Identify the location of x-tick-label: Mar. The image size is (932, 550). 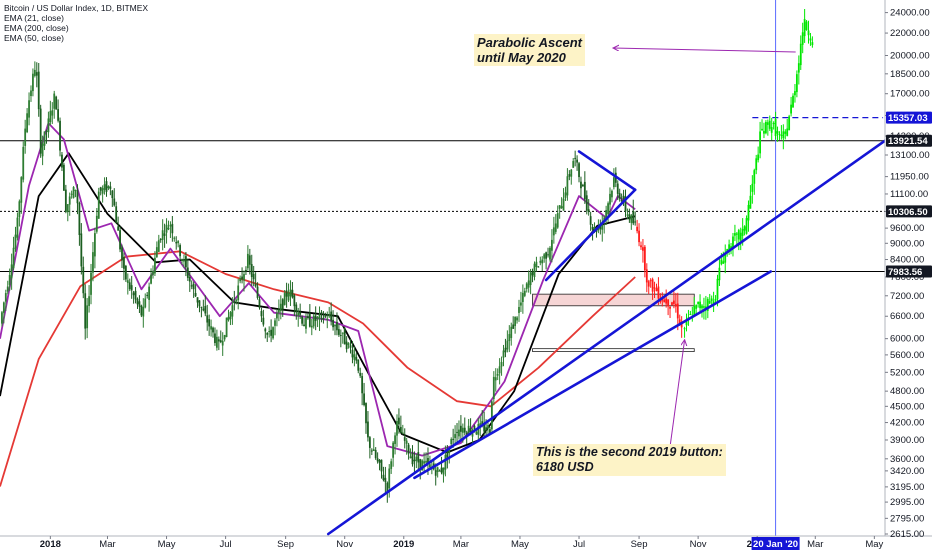
(815, 544).